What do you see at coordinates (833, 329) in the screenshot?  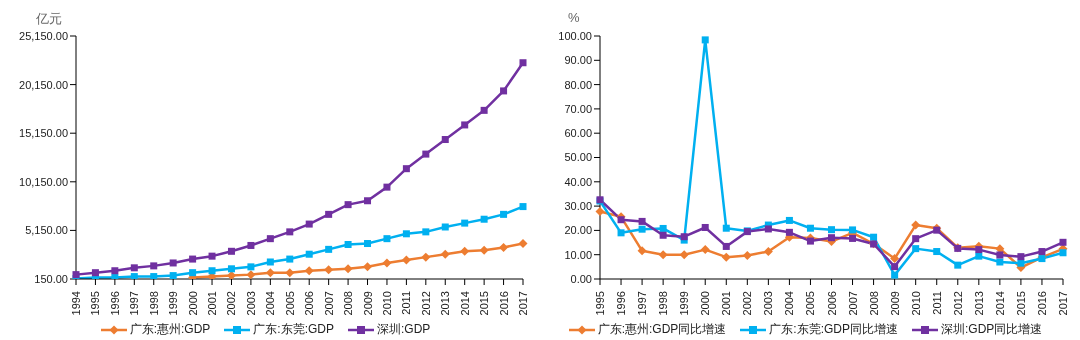 I see `legend-label: 广东:东莞:GDP同比增速` at bounding box center [833, 329].